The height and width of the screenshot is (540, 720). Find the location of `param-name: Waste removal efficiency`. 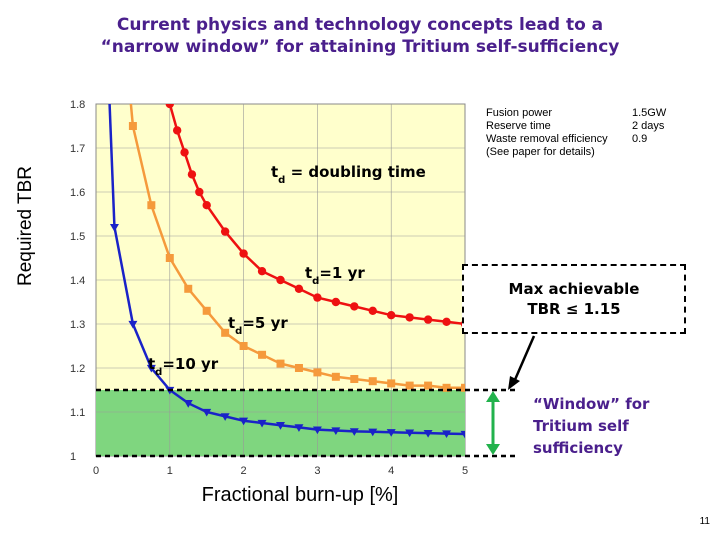

param-name: Waste removal efficiency is located at coordinates (547, 139).